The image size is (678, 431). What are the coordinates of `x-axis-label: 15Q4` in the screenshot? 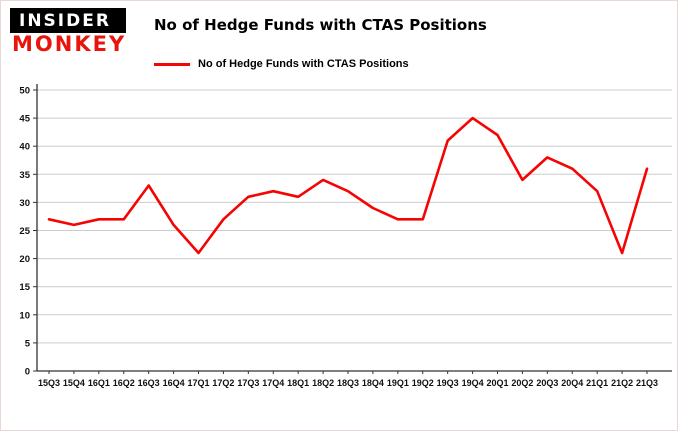 It's located at (74, 383).